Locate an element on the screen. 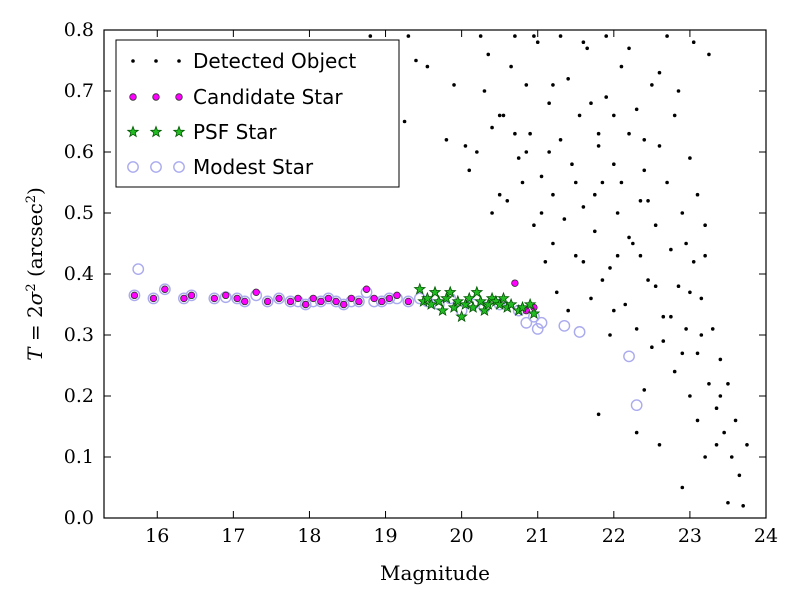  legend-label-psf-star: PSF Star is located at coordinates (235, 132).